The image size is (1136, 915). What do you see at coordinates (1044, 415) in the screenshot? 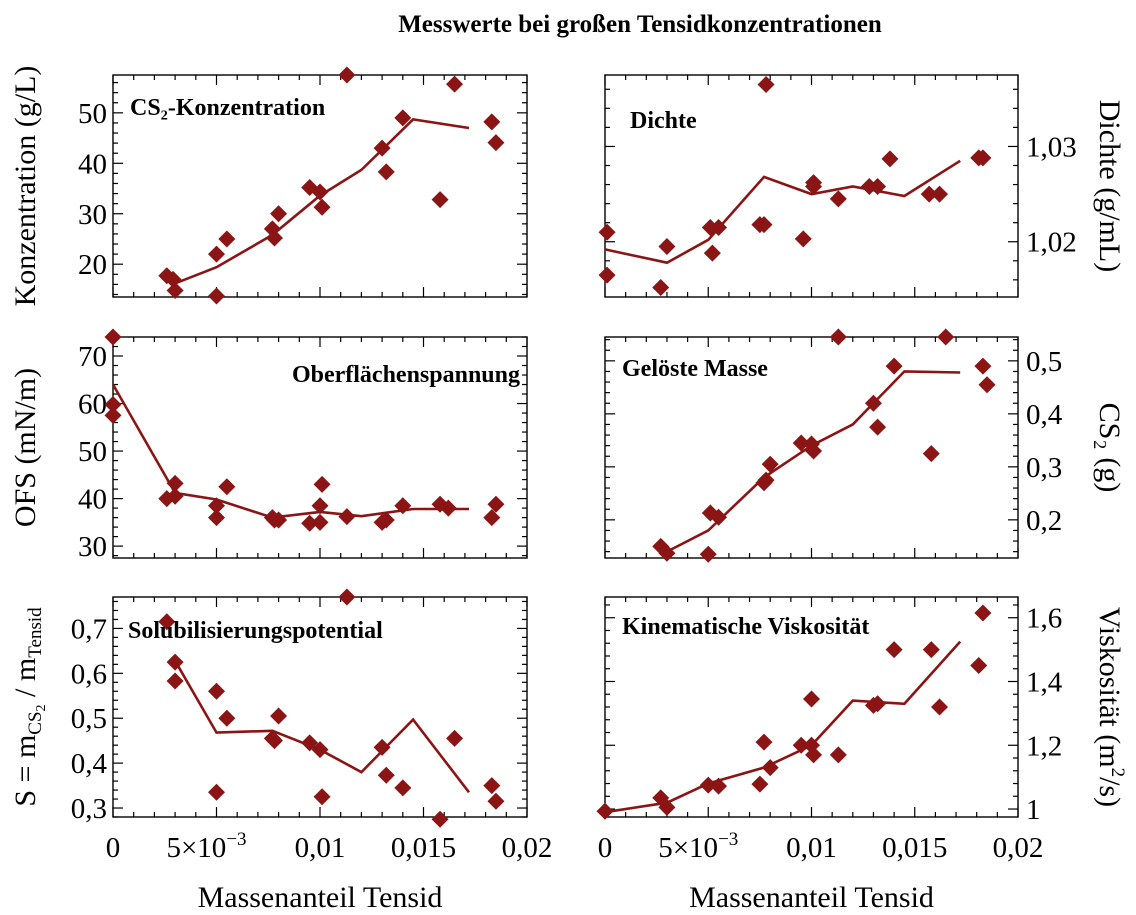
I see `y-tick-label: 0,4` at bounding box center [1044, 415].